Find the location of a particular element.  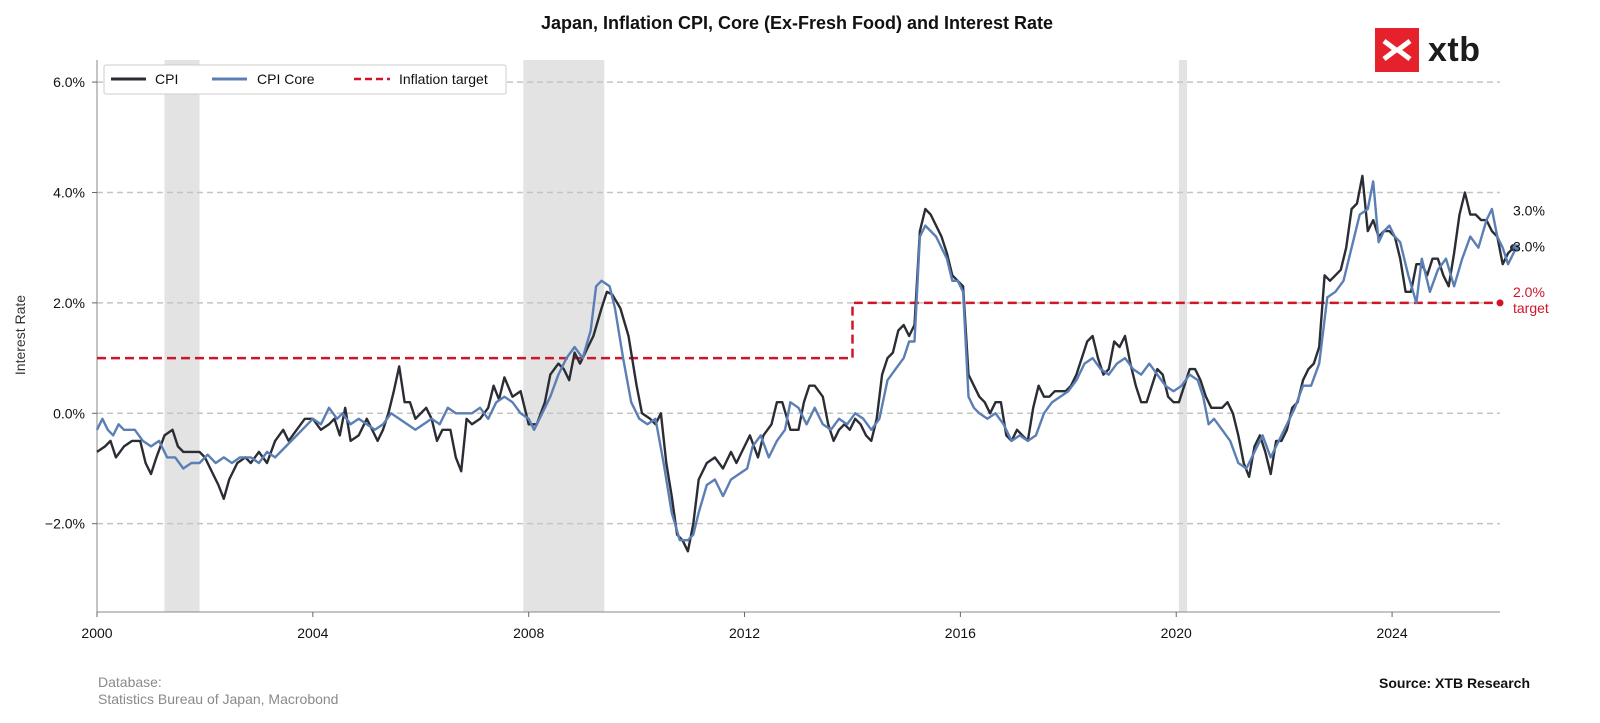

x-tick-labels: 2000 2004 2008 2012 2016 2020 2024 is located at coordinates (744, 626).